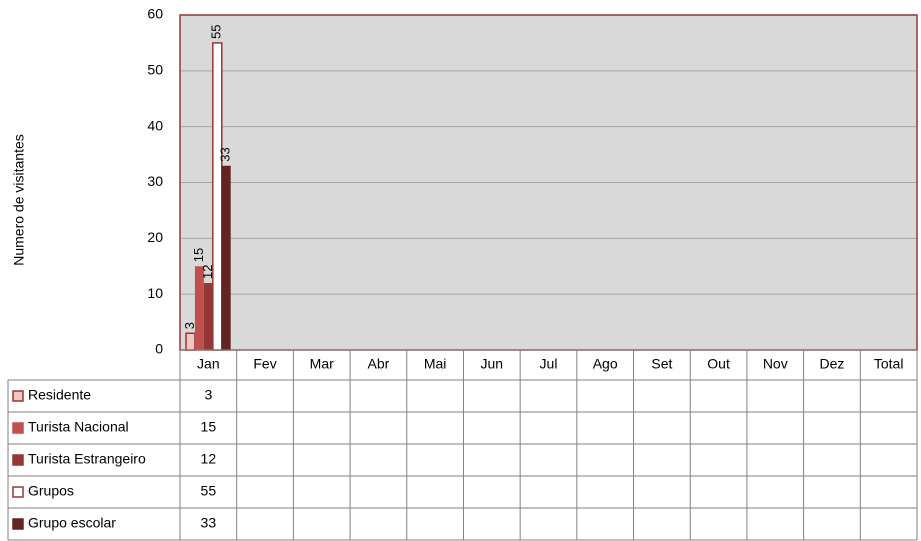 The width and height of the screenshot is (921, 541). Describe the element at coordinates (59, 395) in the screenshot. I see `legend-label: Residente` at that location.